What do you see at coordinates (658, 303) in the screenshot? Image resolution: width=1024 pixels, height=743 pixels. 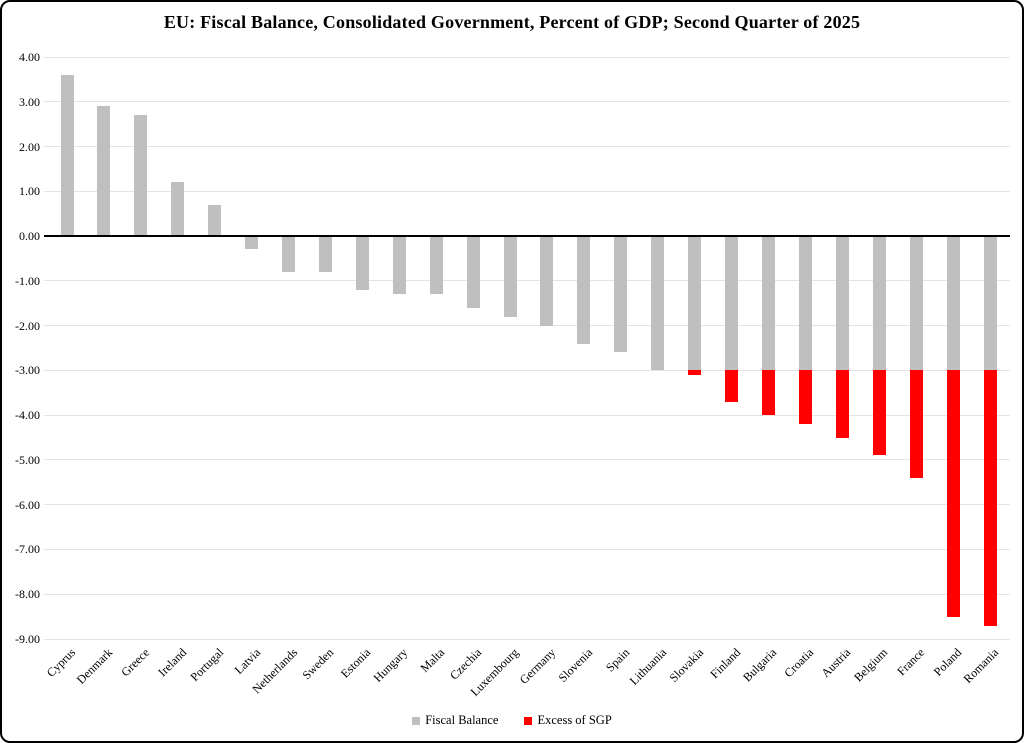 I see `bar-lithuania` at bounding box center [658, 303].